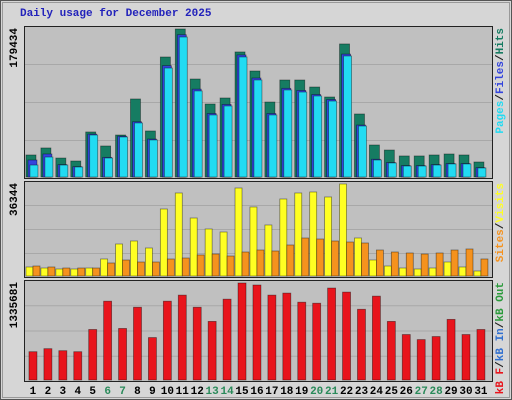 This screenshot has height=400, width=512. What do you see at coordinates (63, 392) in the screenshot?
I see `x-tick-label: 3` at bounding box center [63, 392].